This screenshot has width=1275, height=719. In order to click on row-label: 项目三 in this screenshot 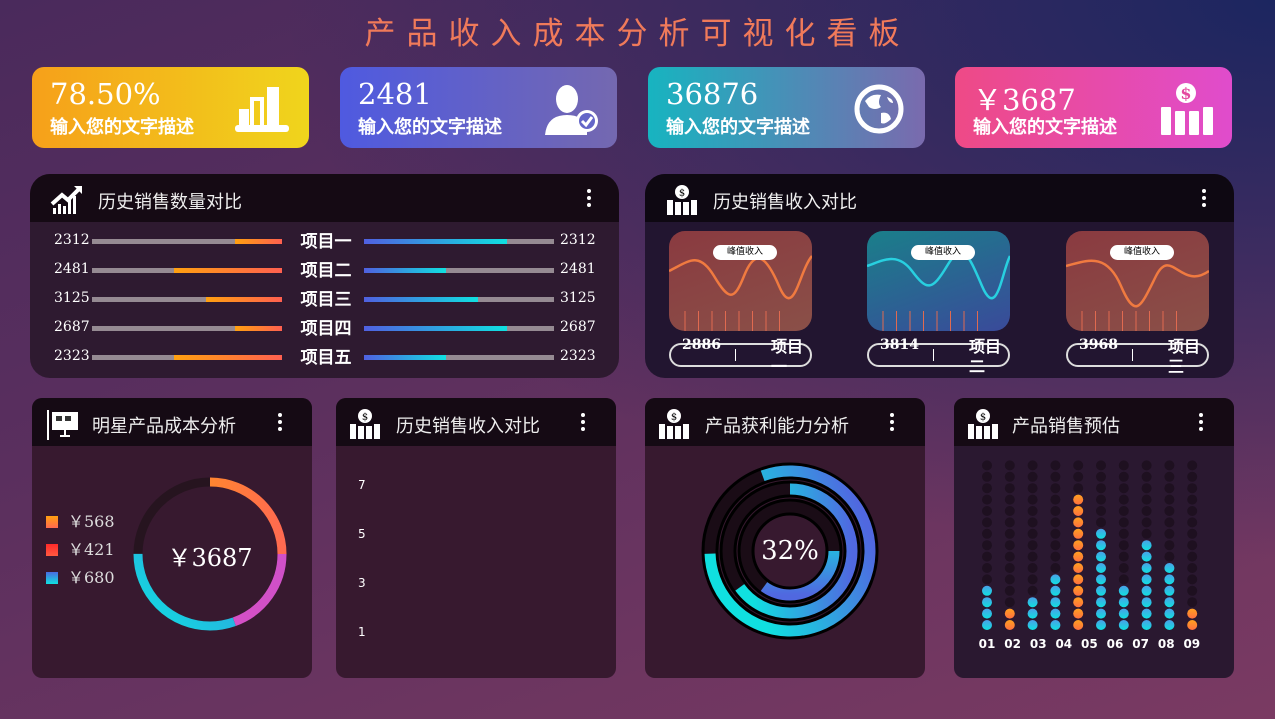, I will do `click(326, 300)`.